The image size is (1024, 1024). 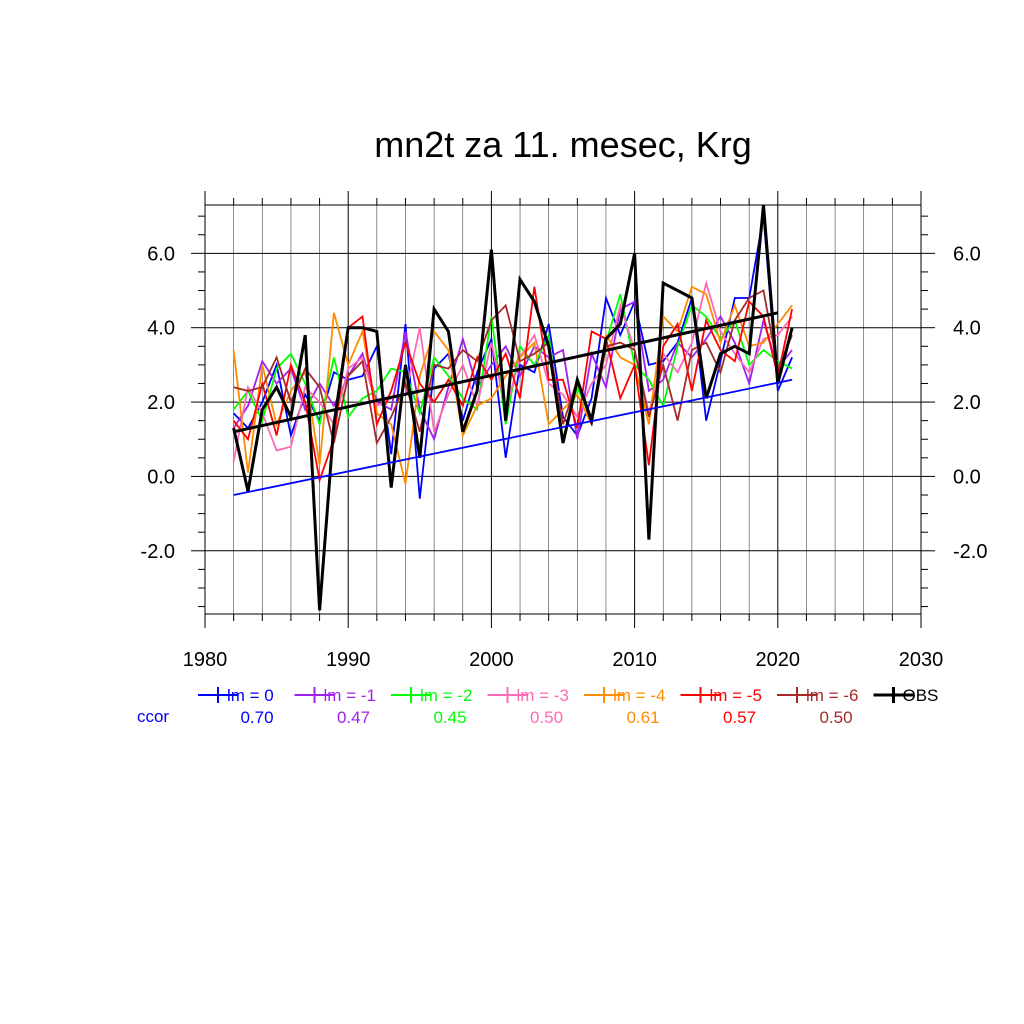 I want to click on x-tick-label: 2020, so click(x=778, y=660).